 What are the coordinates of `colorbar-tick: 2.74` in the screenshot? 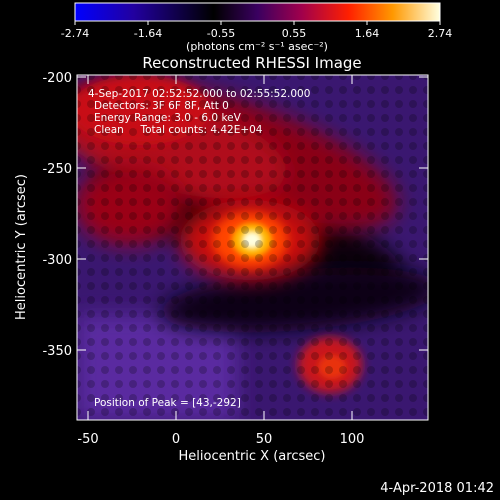 It's located at (440, 33).